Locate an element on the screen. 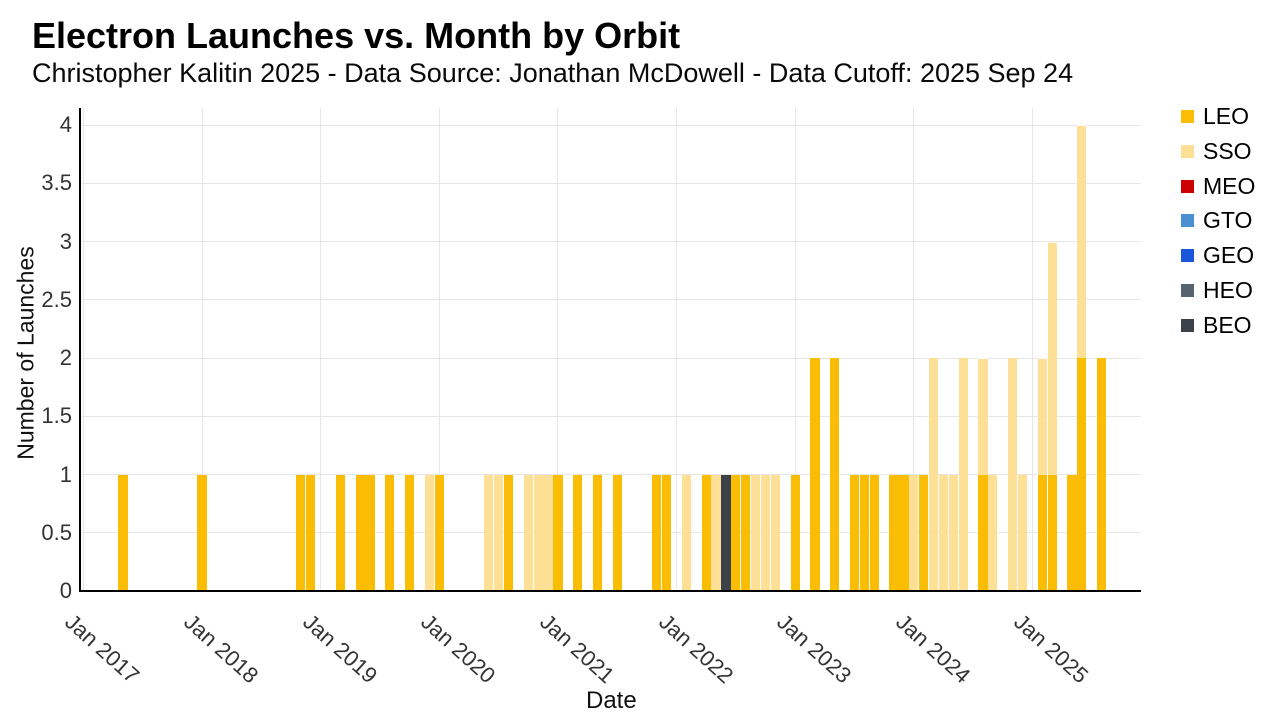 Image resolution: width=1280 pixels, height=720 pixels. bar-2020-07-sso is located at coordinates (499, 532).